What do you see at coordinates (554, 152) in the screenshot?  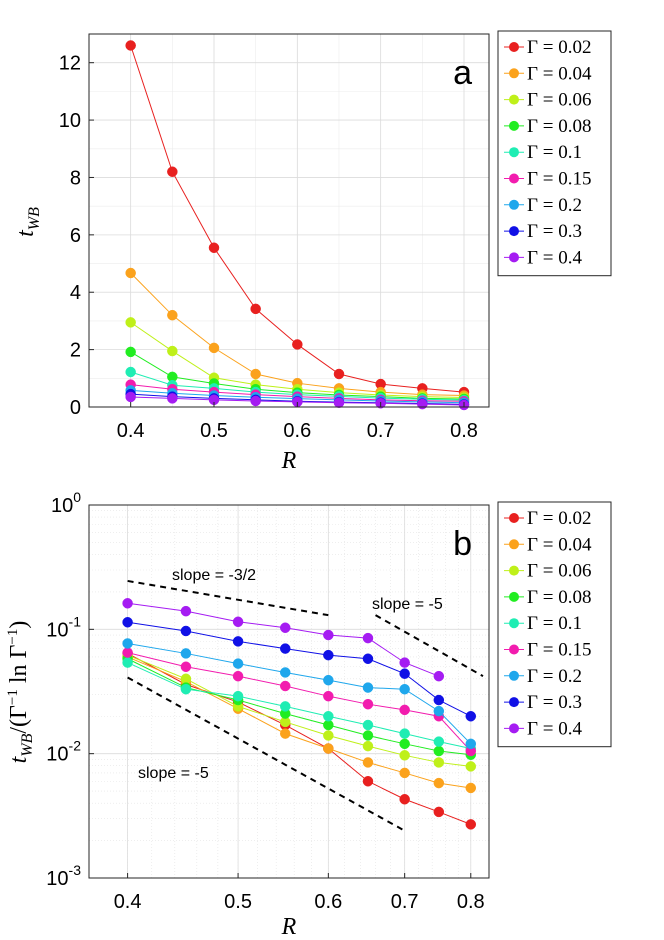 I see `legend-entry: Γ = 0.1` at bounding box center [554, 152].